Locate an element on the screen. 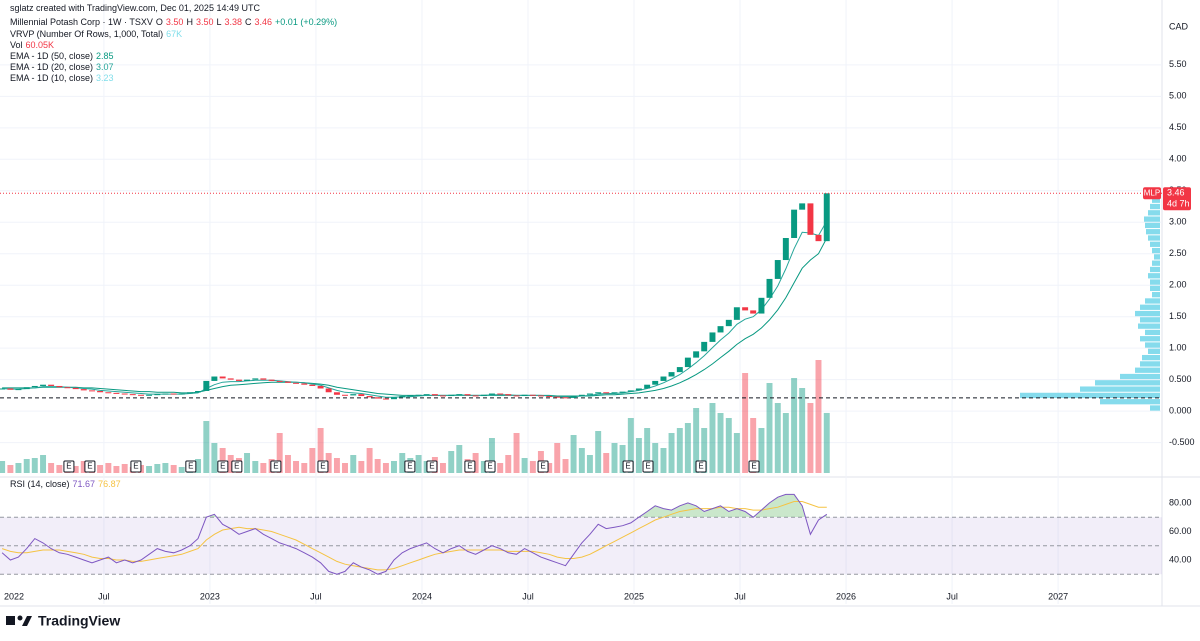 This screenshot has width=1200, height=641. y-tick-label: 1.50 is located at coordinates (1178, 316).